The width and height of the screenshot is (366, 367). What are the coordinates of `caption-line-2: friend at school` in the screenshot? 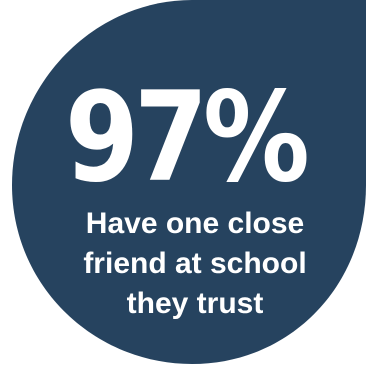 It's located at (195, 263).